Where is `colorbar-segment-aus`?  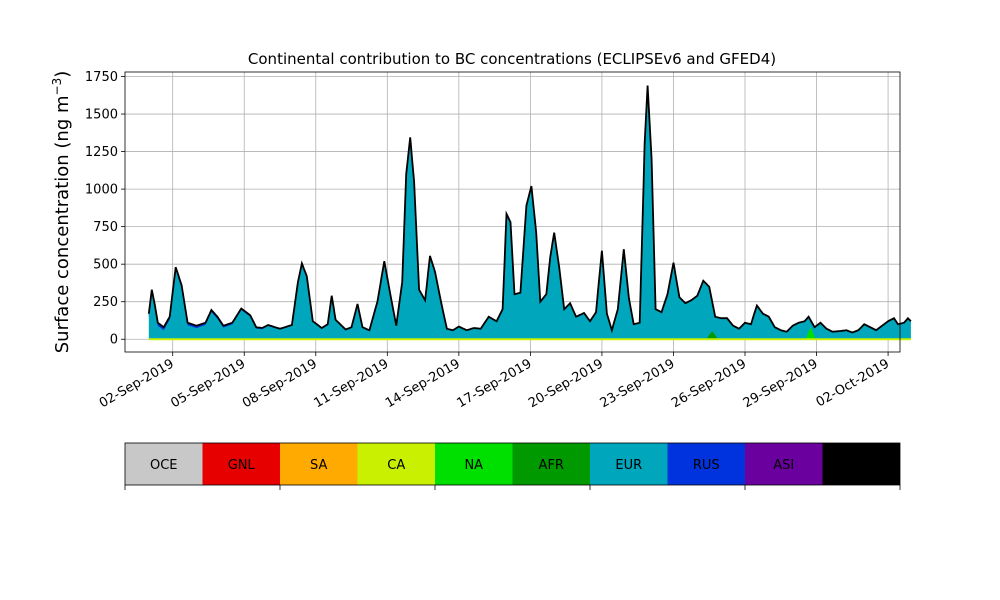
colorbar-segment-aus is located at coordinates (861, 464).